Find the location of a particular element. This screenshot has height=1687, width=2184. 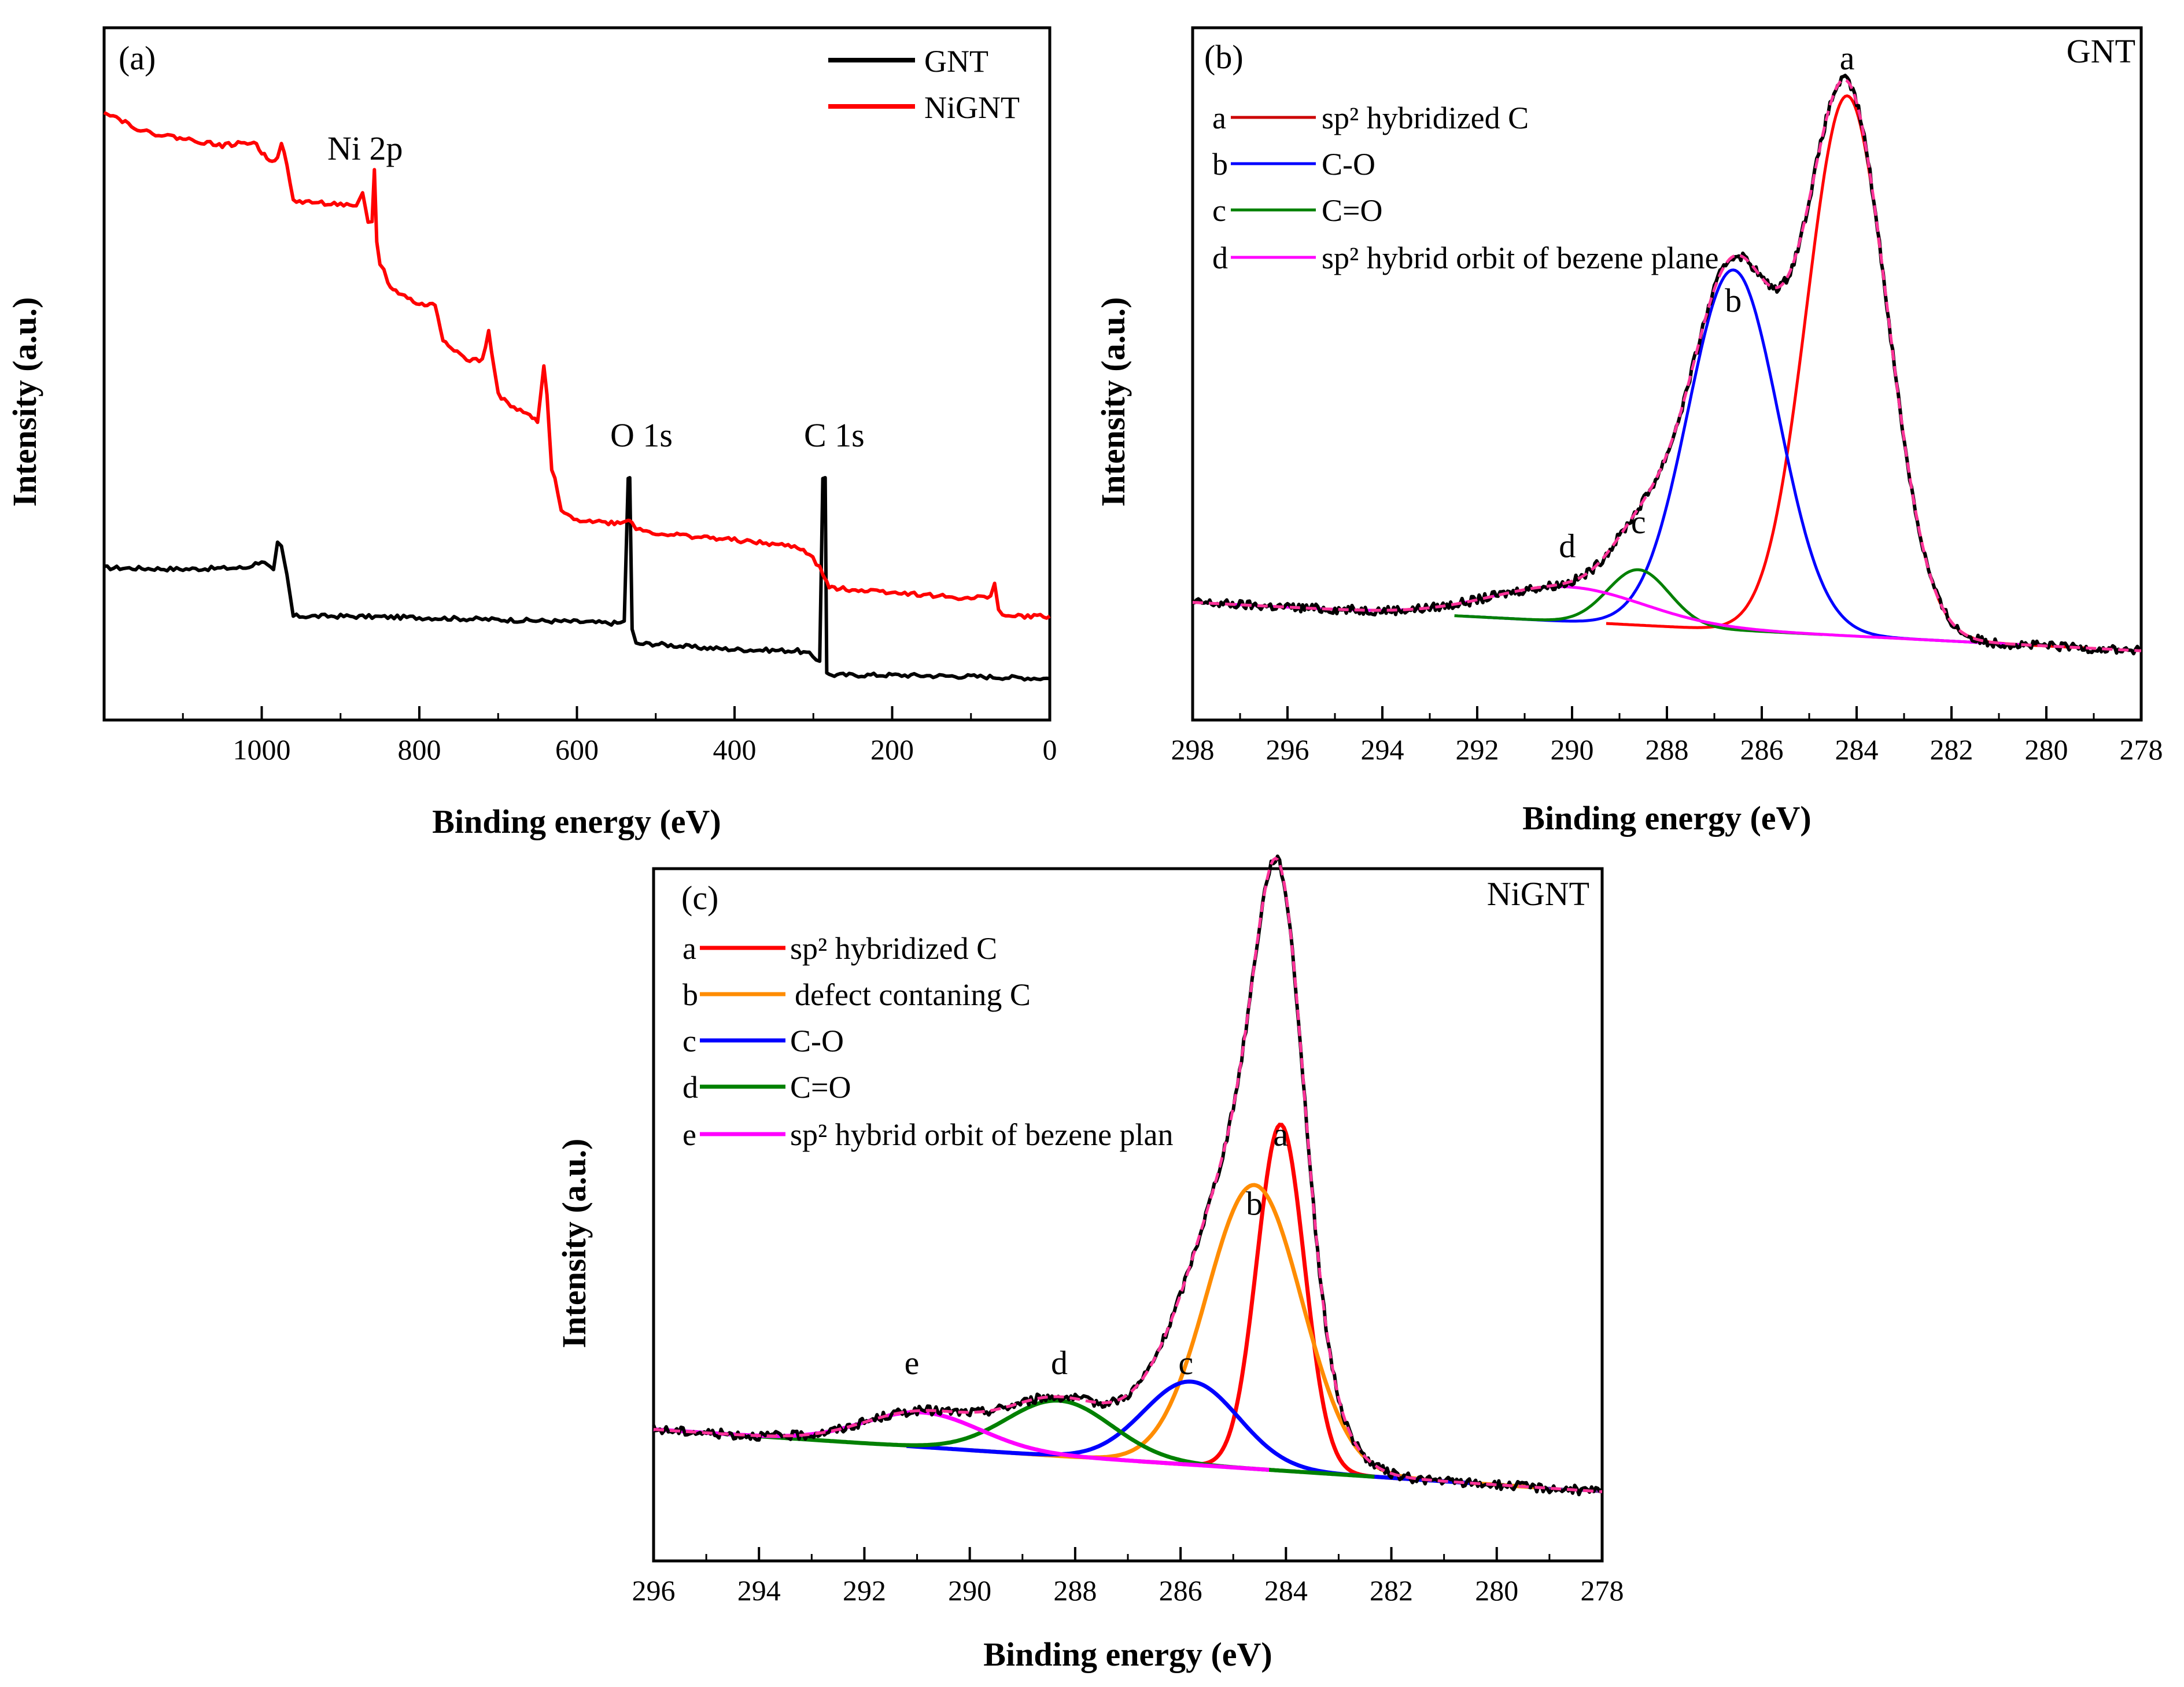

panel-c-legend-key-a: a is located at coordinates (689, 948).